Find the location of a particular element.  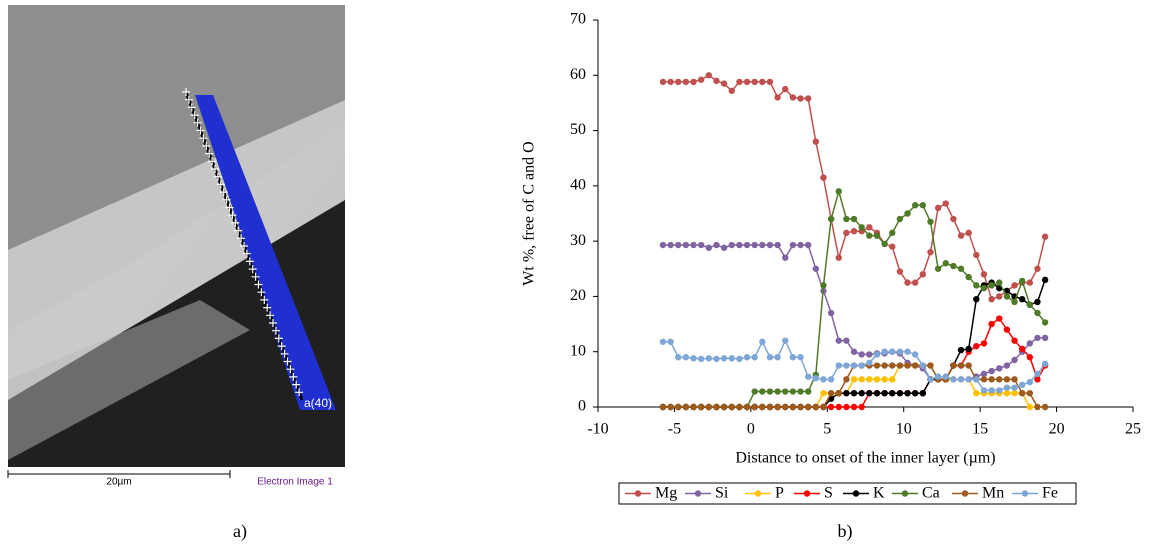

legend-label: Mg is located at coordinates (666, 493).